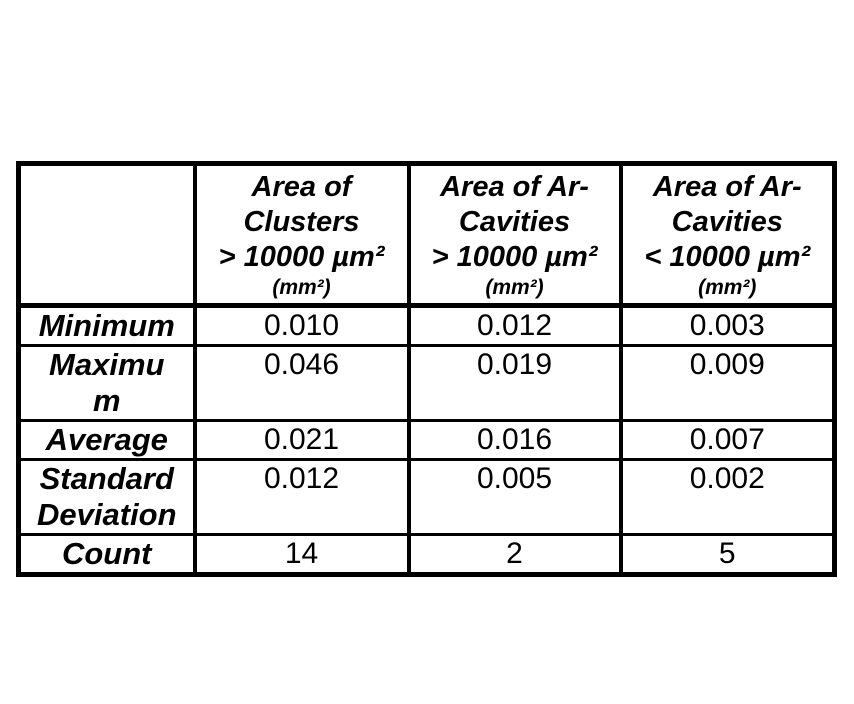  Describe the element at coordinates (514, 440) in the screenshot. I see `cell-average-ar-gt: 0.016` at that location.